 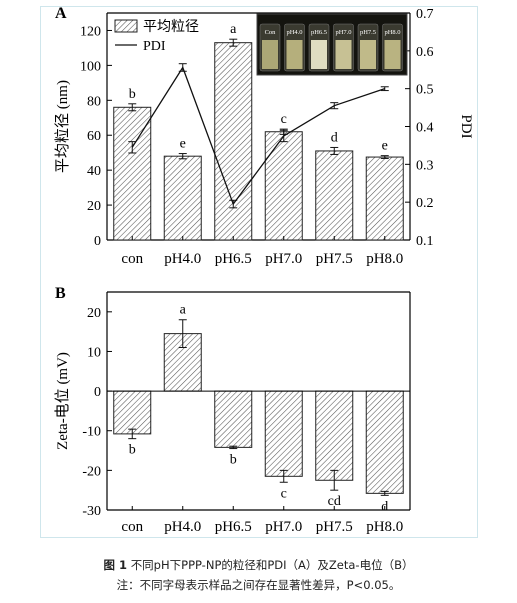 I want to click on y-axis-label: 平均粒径 (nm), so click(x=62, y=126).